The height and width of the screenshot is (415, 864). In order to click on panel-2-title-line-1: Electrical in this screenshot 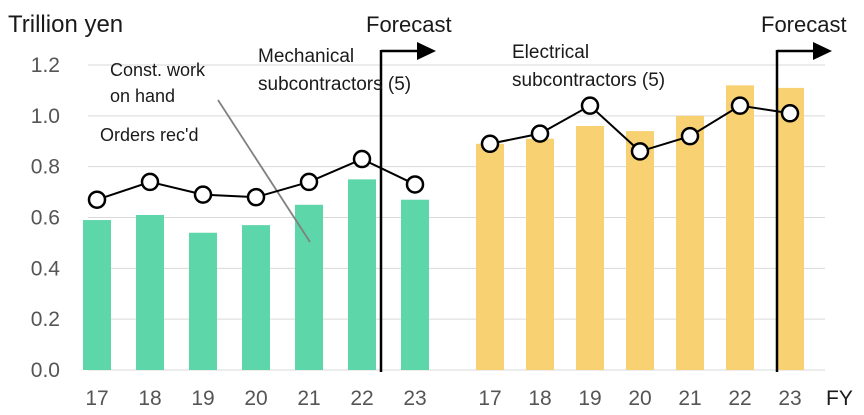, I will do `click(550, 52)`.